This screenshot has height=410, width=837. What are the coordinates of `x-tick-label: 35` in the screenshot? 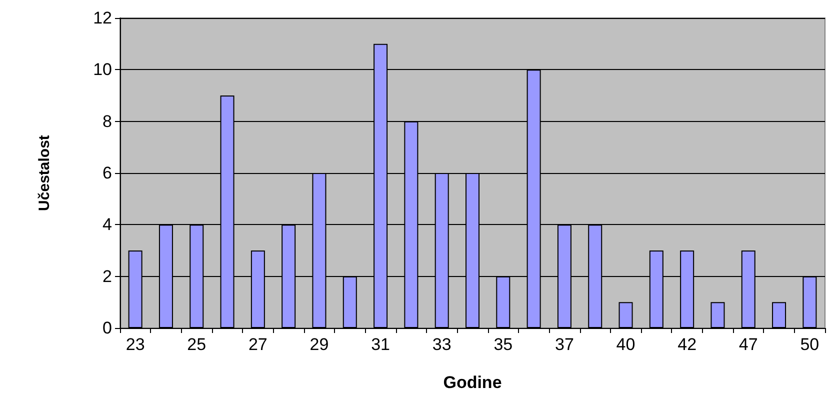 It's located at (503, 344).